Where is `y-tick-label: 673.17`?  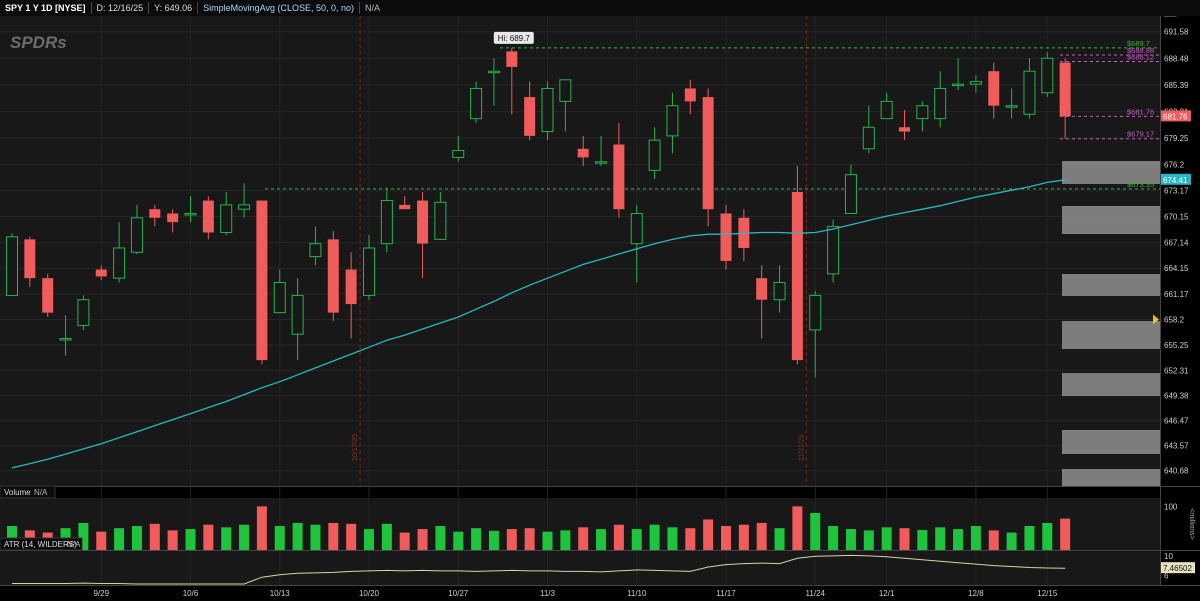 y-tick-label: 673.17 is located at coordinates (1176, 190).